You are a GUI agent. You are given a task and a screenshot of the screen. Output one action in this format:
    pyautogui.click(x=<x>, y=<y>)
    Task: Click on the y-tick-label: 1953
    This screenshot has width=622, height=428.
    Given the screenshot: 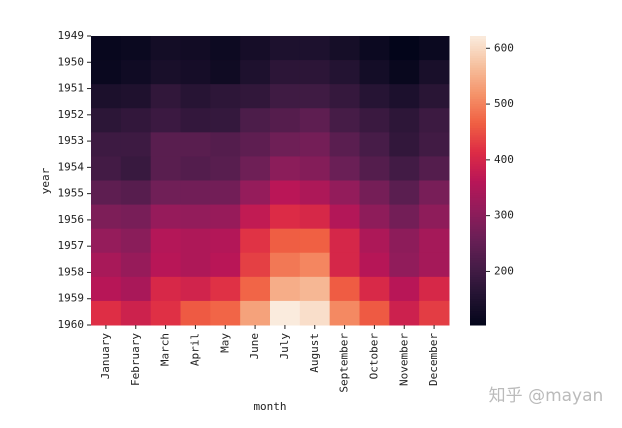 What is the action you would take?
    pyautogui.click(x=71, y=140)
    